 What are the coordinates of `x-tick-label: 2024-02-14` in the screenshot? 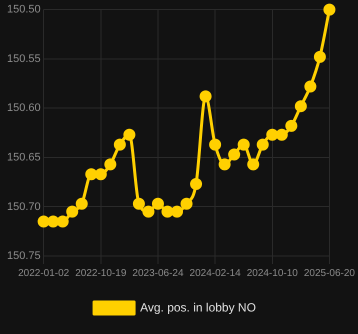 It's located at (216, 273).